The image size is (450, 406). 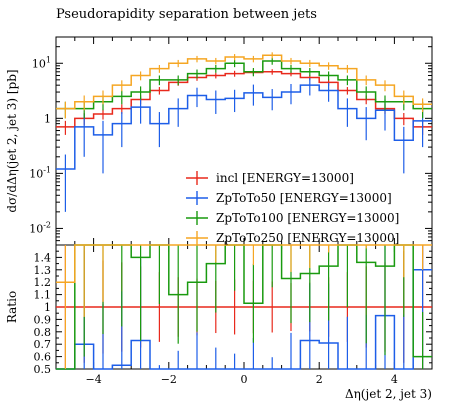 What do you see at coordinates (43, 357) in the screenshot?
I see `ratio-tick-label: 0.6` at bounding box center [43, 357].